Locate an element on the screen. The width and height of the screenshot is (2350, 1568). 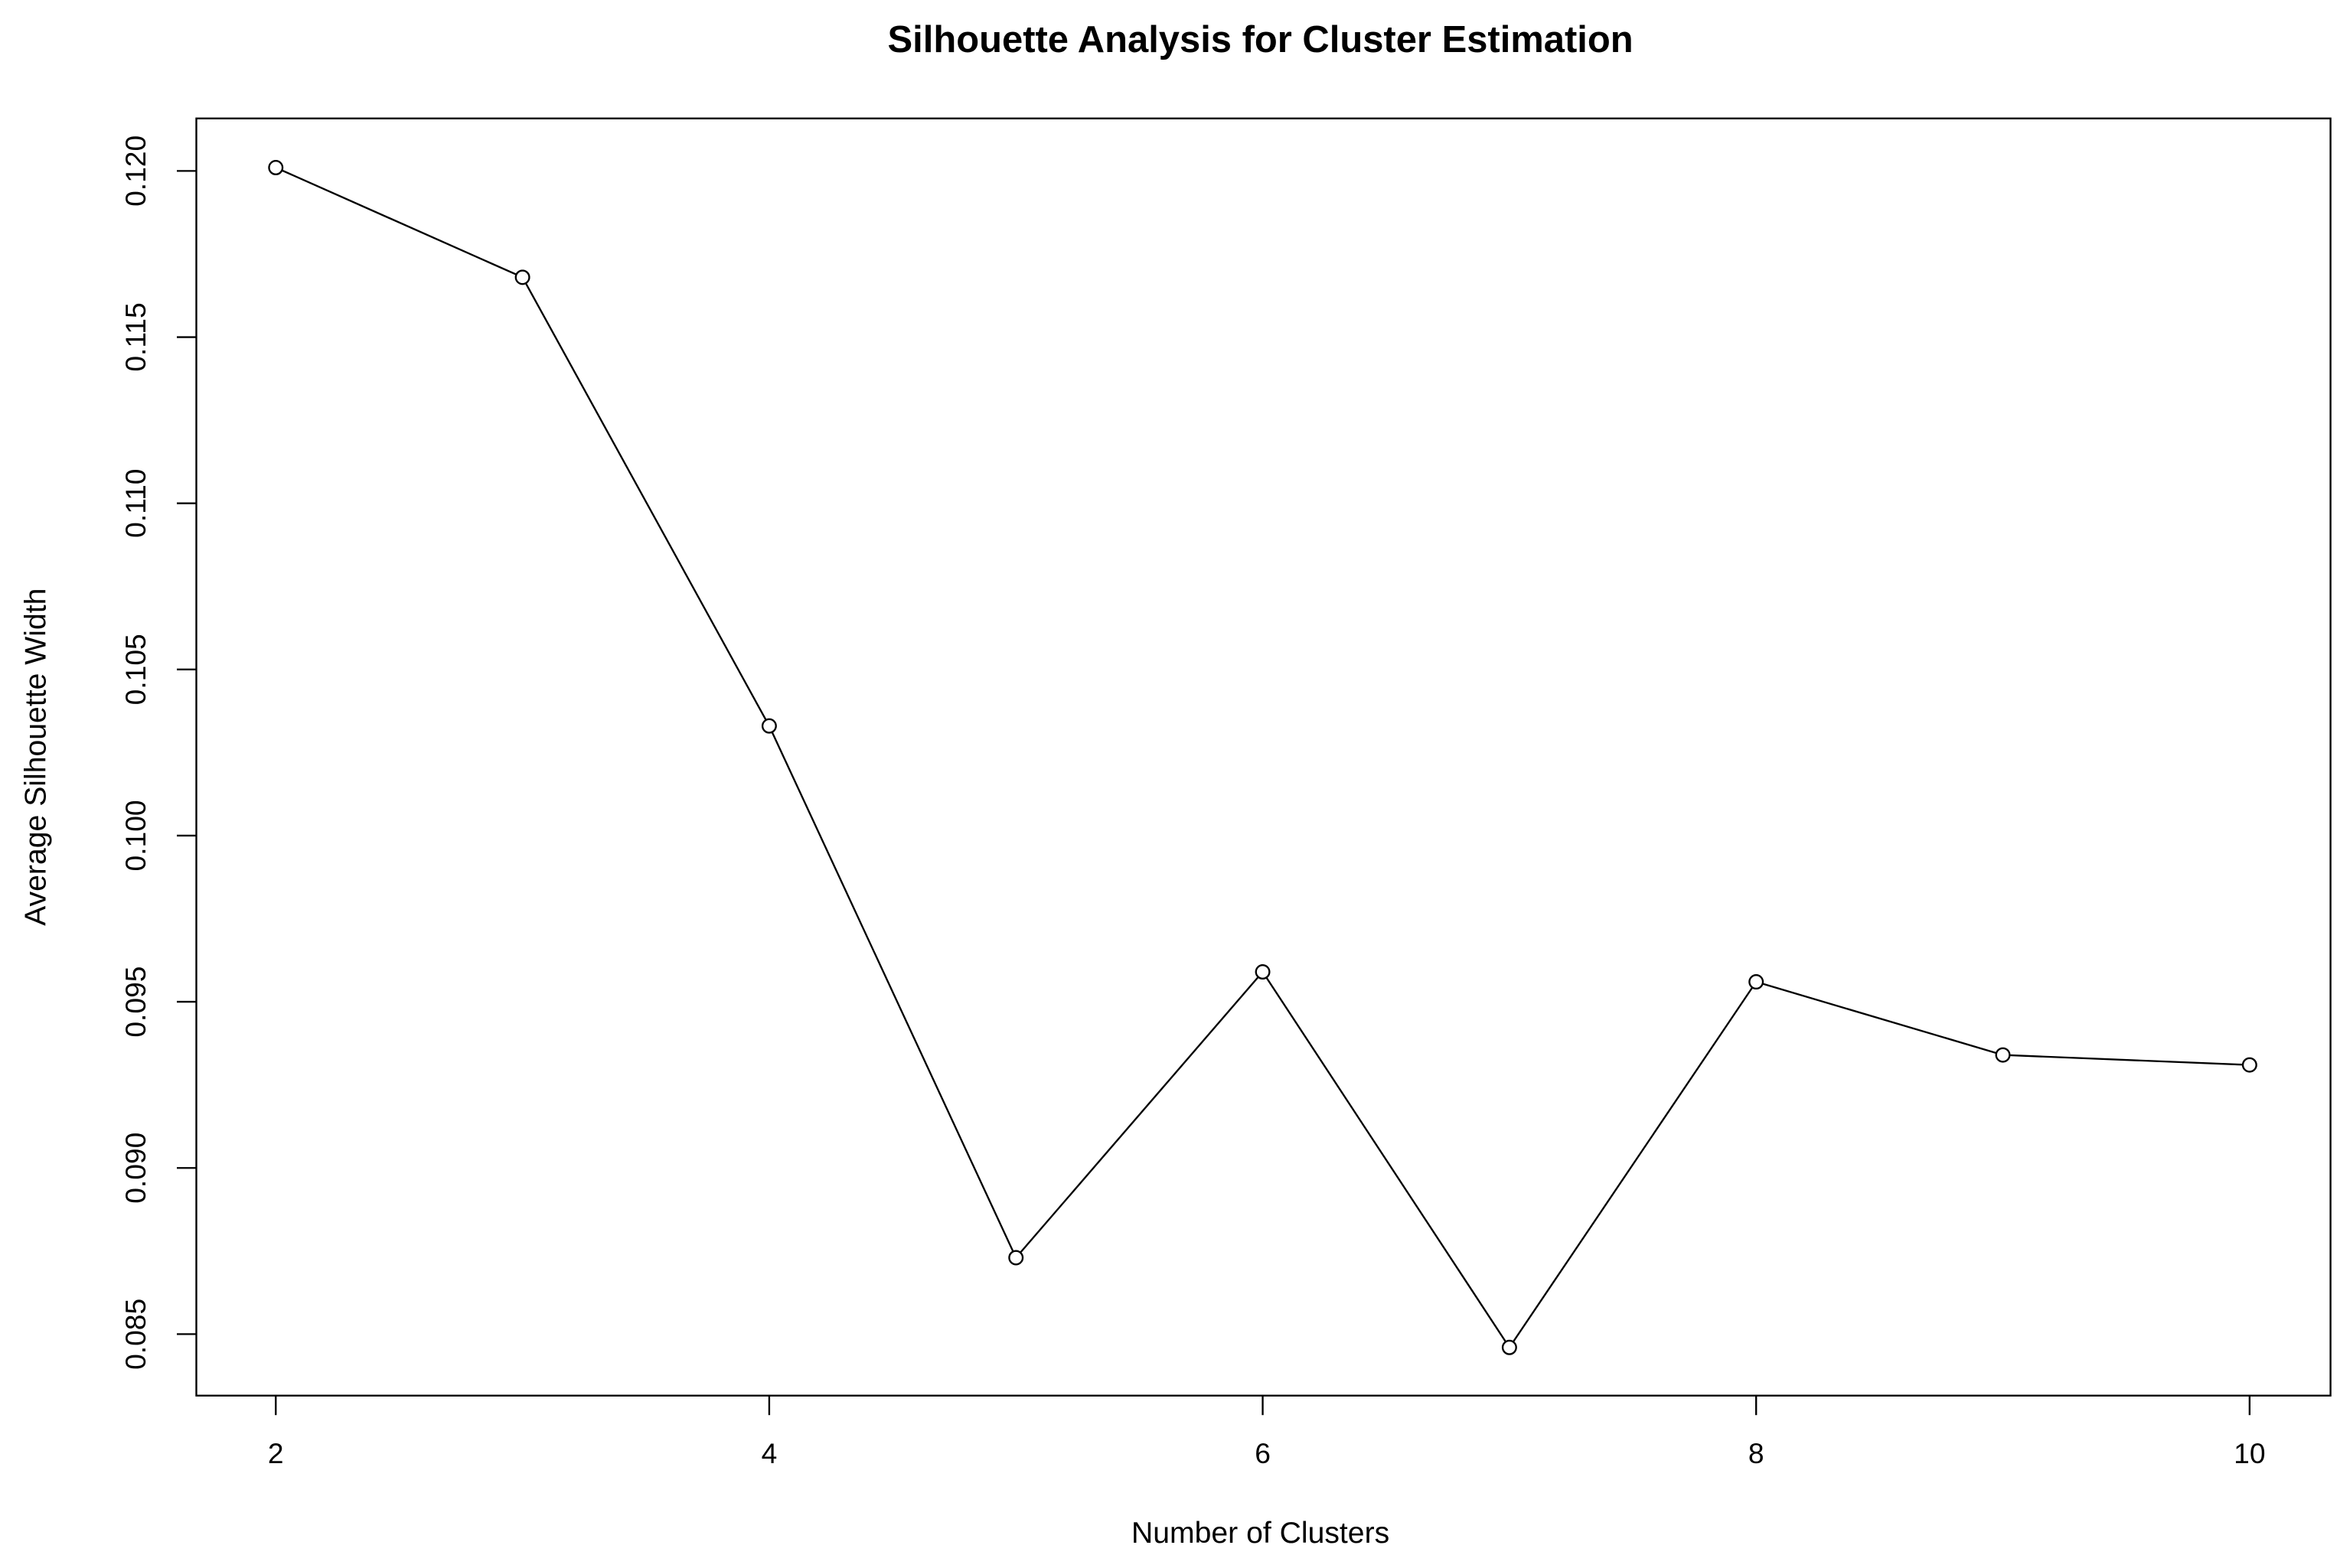
x-tick-label: 6 is located at coordinates (1263, 1453).